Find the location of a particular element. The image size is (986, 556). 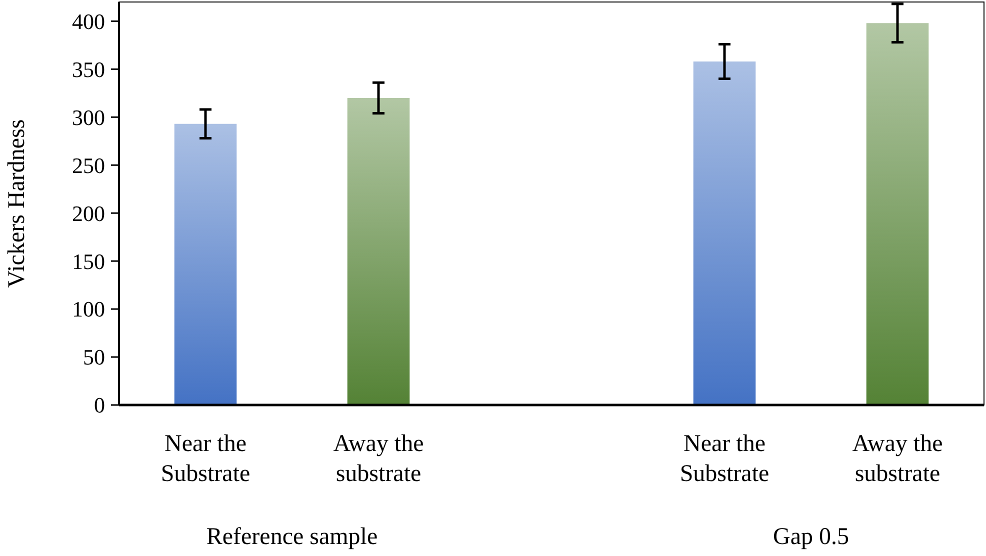

text: Reference sample is located at coordinates (292, 537).